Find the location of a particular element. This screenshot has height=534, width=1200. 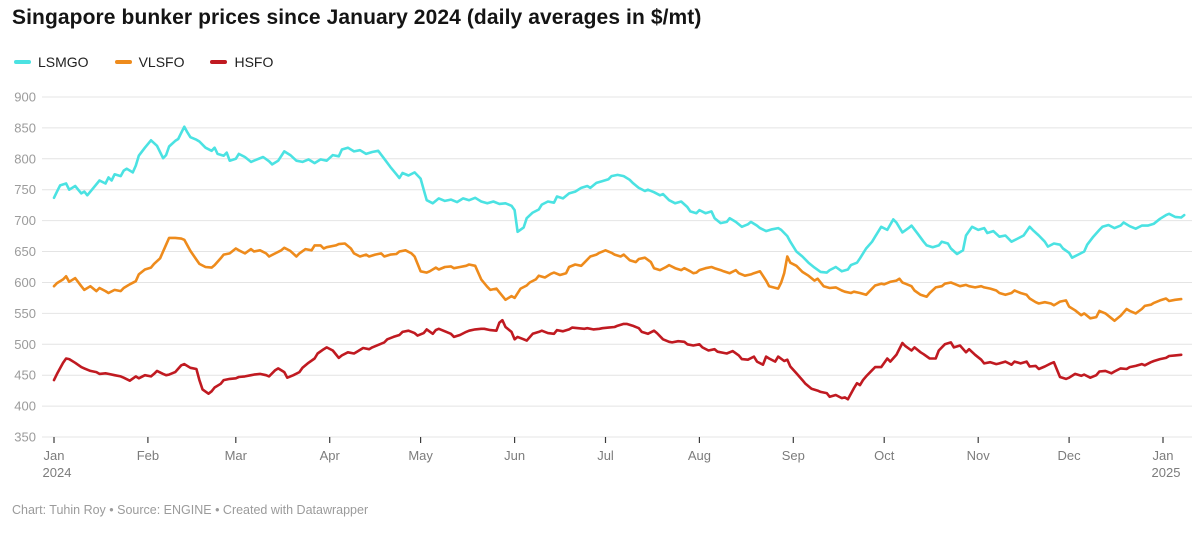

svg-text: 800 is located at coordinates (25, 158).